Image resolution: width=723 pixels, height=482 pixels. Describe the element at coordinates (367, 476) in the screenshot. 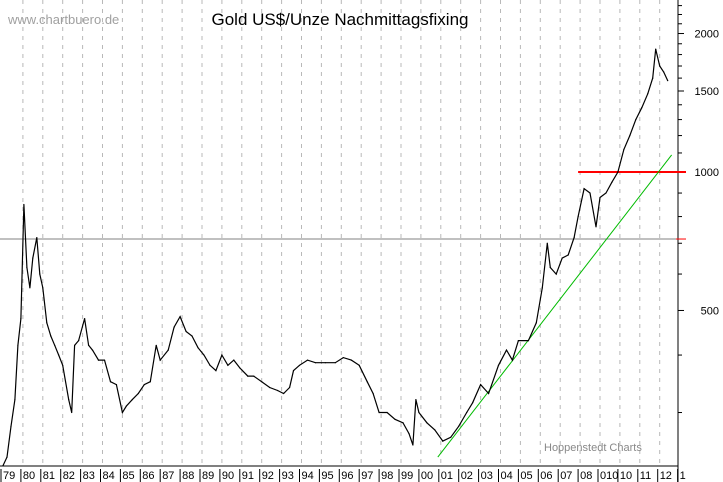

I see `x-tick-label: 97` at that location.